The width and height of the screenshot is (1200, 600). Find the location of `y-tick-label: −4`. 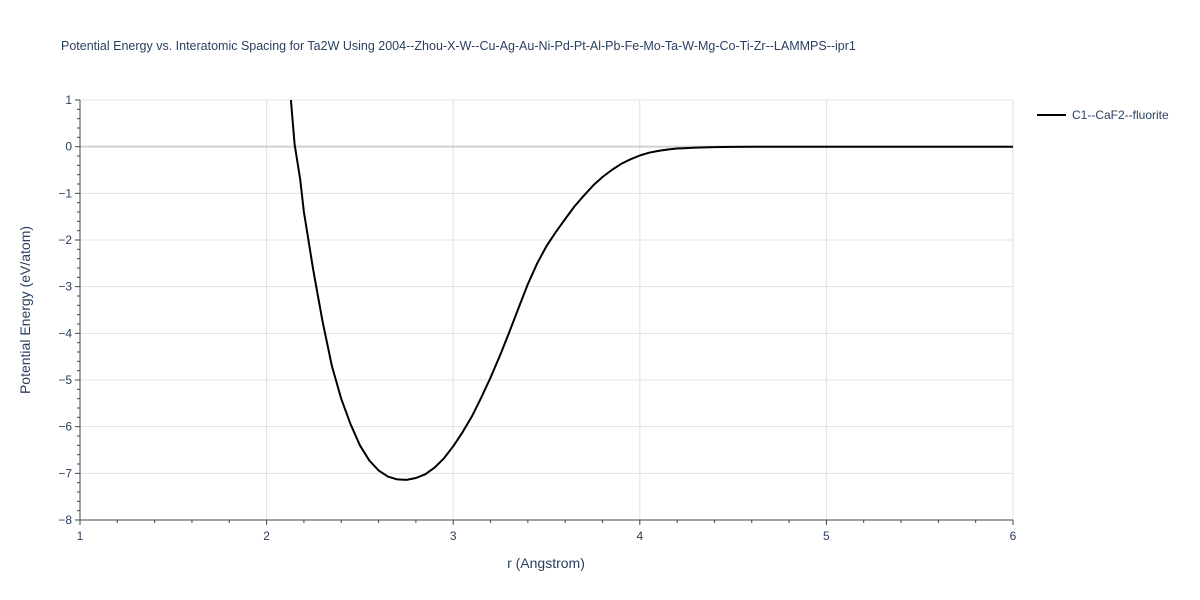

y-tick-label: −4 is located at coordinates (65, 333).